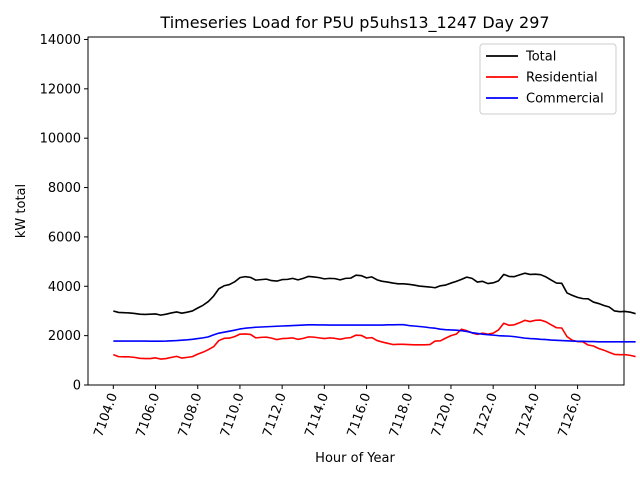 The image size is (640, 480). What do you see at coordinates (562, 78) in the screenshot?
I see `legend-label-residential: Residential` at bounding box center [562, 78].